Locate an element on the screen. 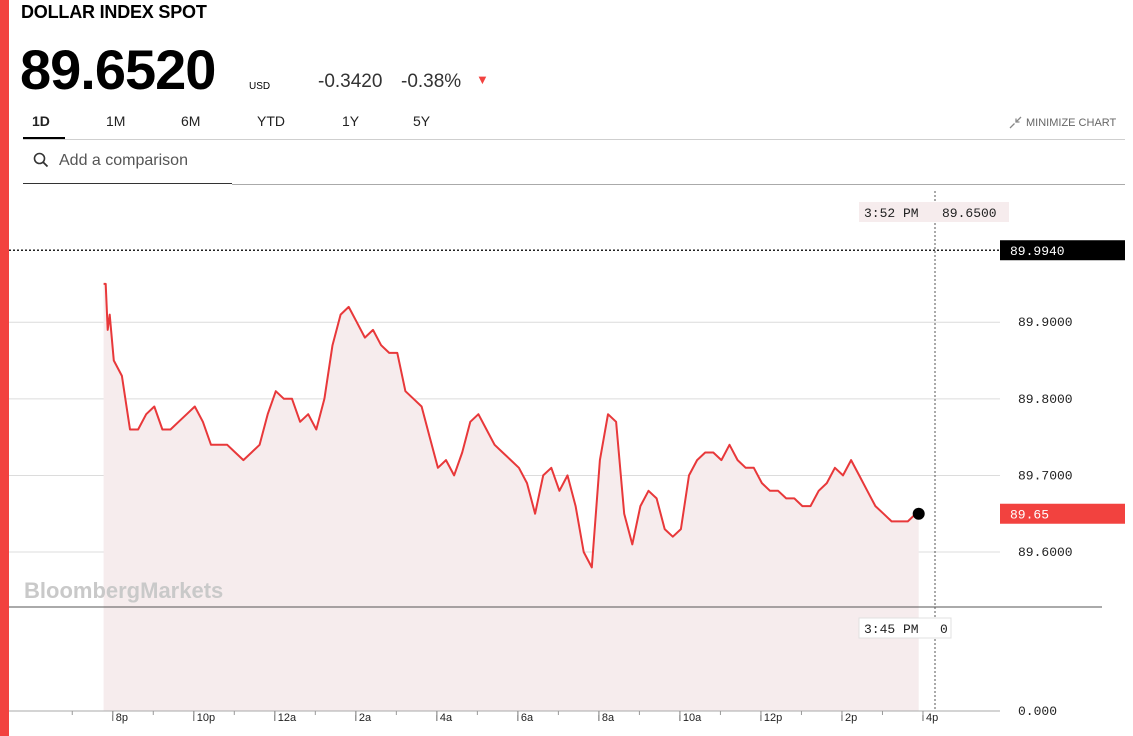 The image size is (1133, 736). x-tick-label: 8p is located at coordinates (122, 718).